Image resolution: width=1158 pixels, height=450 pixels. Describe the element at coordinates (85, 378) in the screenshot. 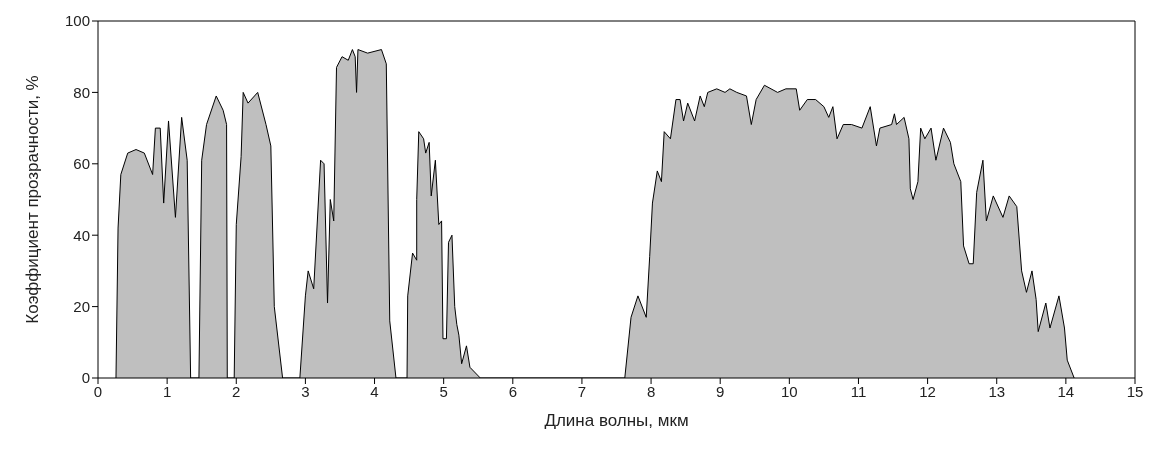

I see `y-tick-label: 0` at that location.